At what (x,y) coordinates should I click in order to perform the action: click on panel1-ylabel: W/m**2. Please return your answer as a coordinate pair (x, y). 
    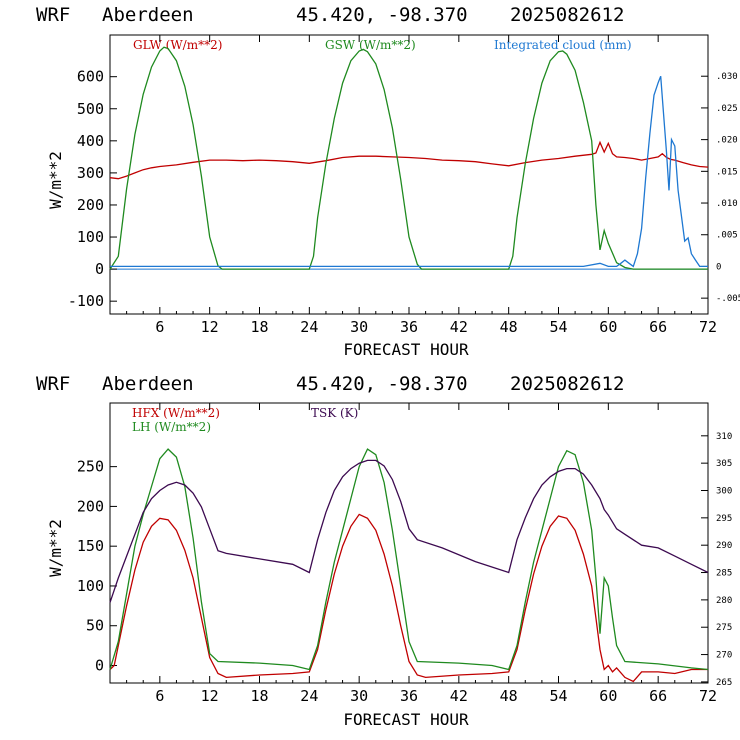
    Looking at the image, I should click on (55, 180).